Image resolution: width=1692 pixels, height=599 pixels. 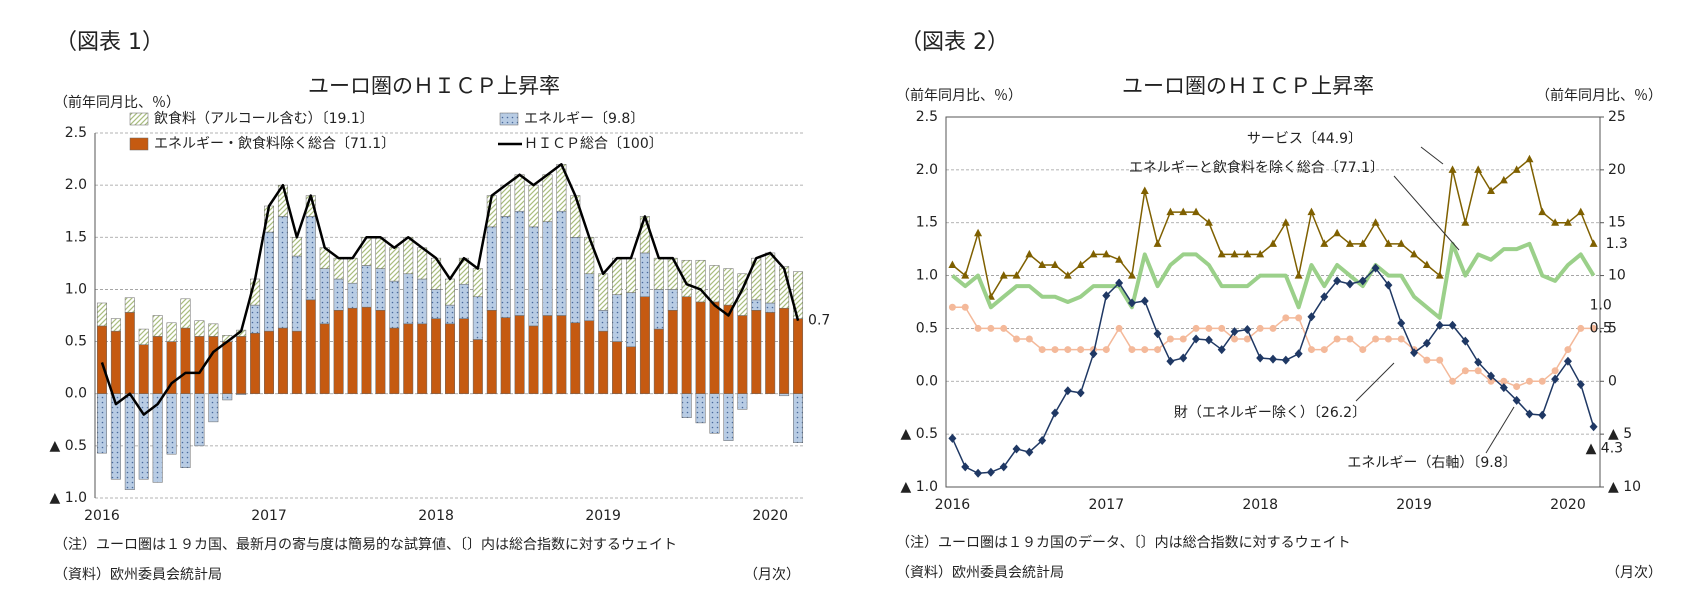 I want to click on legend-swatch, so click(x=509, y=119).